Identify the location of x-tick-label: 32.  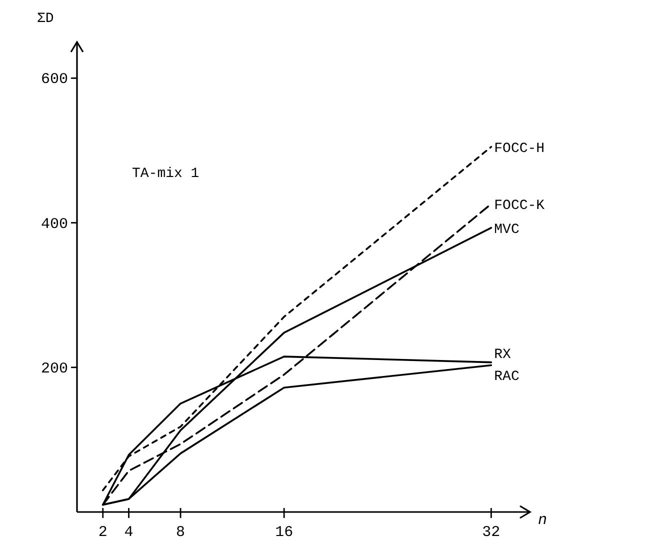
(491, 532).